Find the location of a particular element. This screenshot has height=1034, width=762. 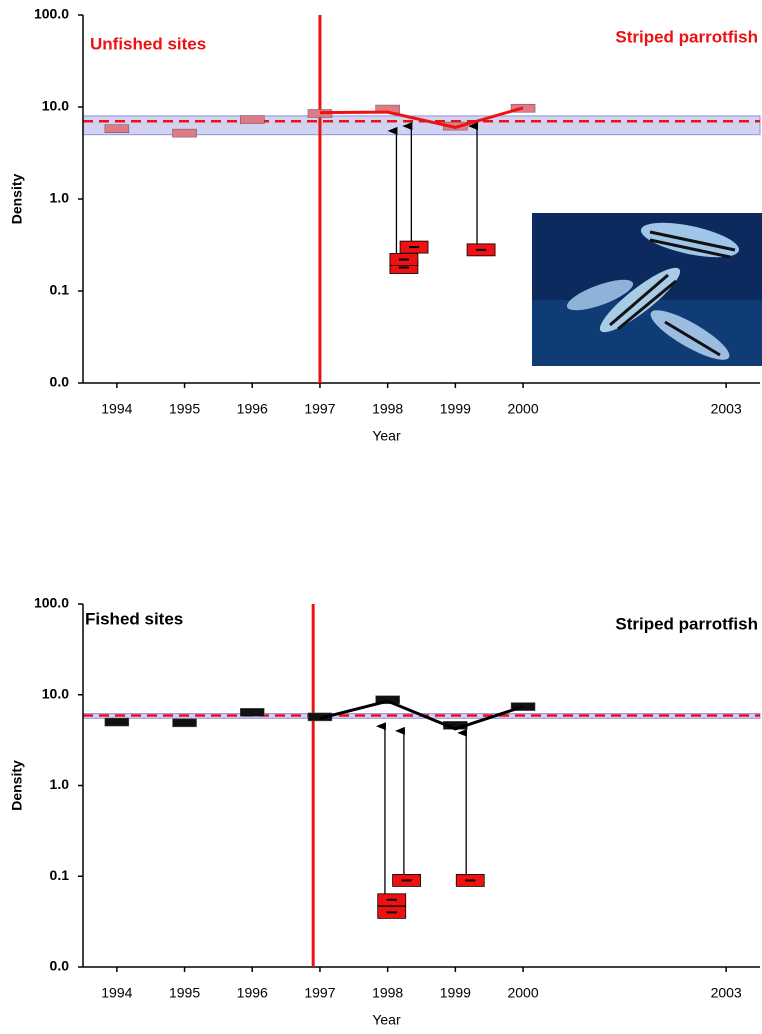

fish-photo is located at coordinates (647, 289).